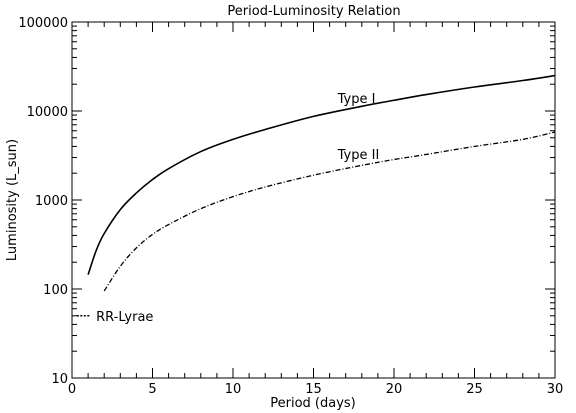  What do you see at coordinates (233, 389) in the screenshot?
I see `x-tick-label: 10` at bounding box center [233, 389].